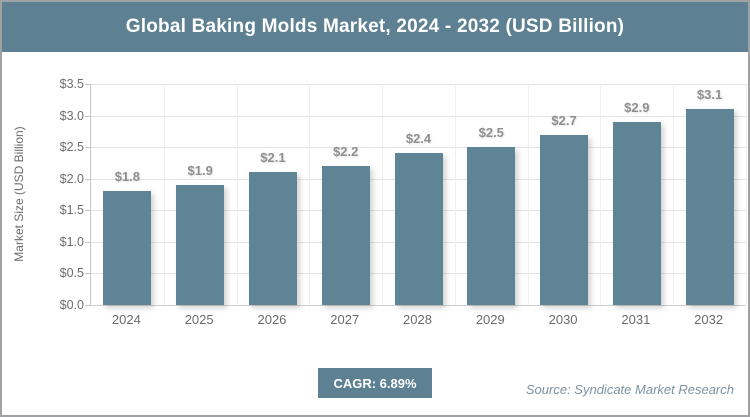 The width and height of the screenshot is (750, 417). I want to click on y-axis-title: Market Size (USD Billion), so click(19, 194).